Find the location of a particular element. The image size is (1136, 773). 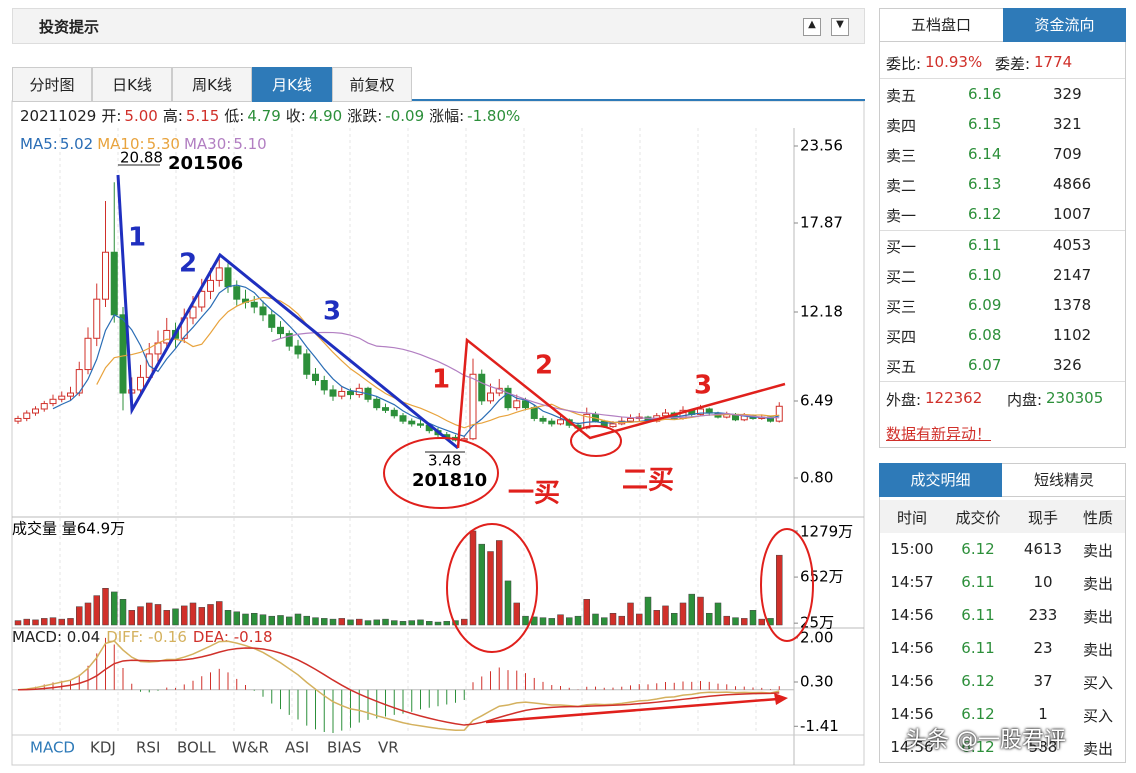

indicator-tab: W&R is located at coordinates (250, 748).